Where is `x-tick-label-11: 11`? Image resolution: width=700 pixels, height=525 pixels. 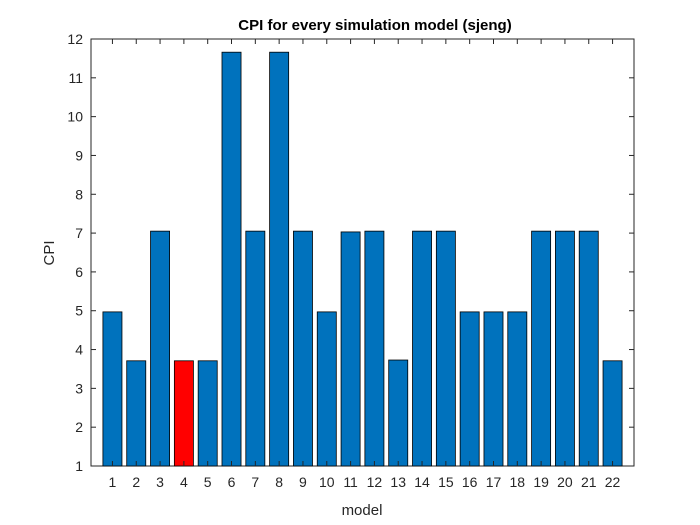 x-tick-label-11: 11 is located at coordinates (350, 482).